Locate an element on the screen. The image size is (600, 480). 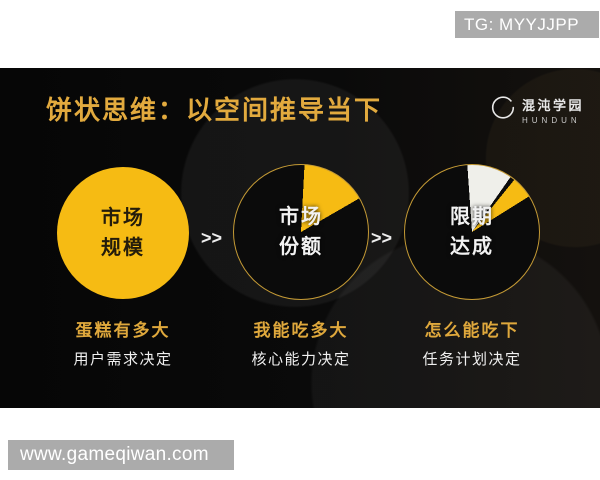
telegram-badge-text: TG: MYYJJPP is located at coordinates (522, 24).